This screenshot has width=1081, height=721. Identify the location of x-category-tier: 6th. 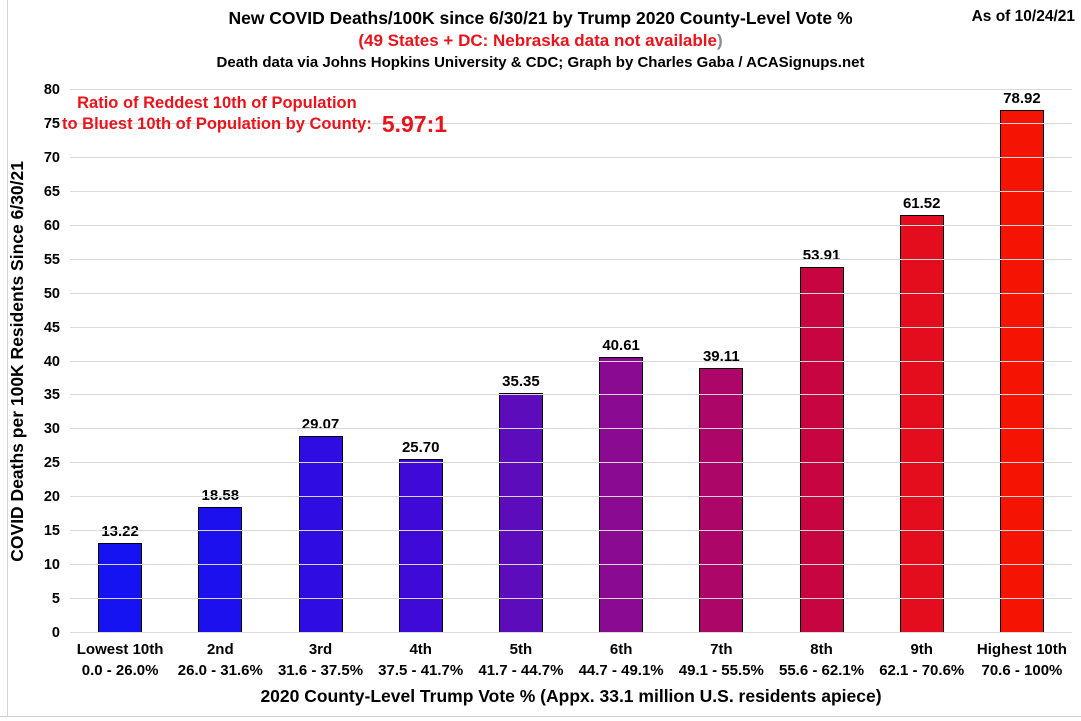
(621, 649).